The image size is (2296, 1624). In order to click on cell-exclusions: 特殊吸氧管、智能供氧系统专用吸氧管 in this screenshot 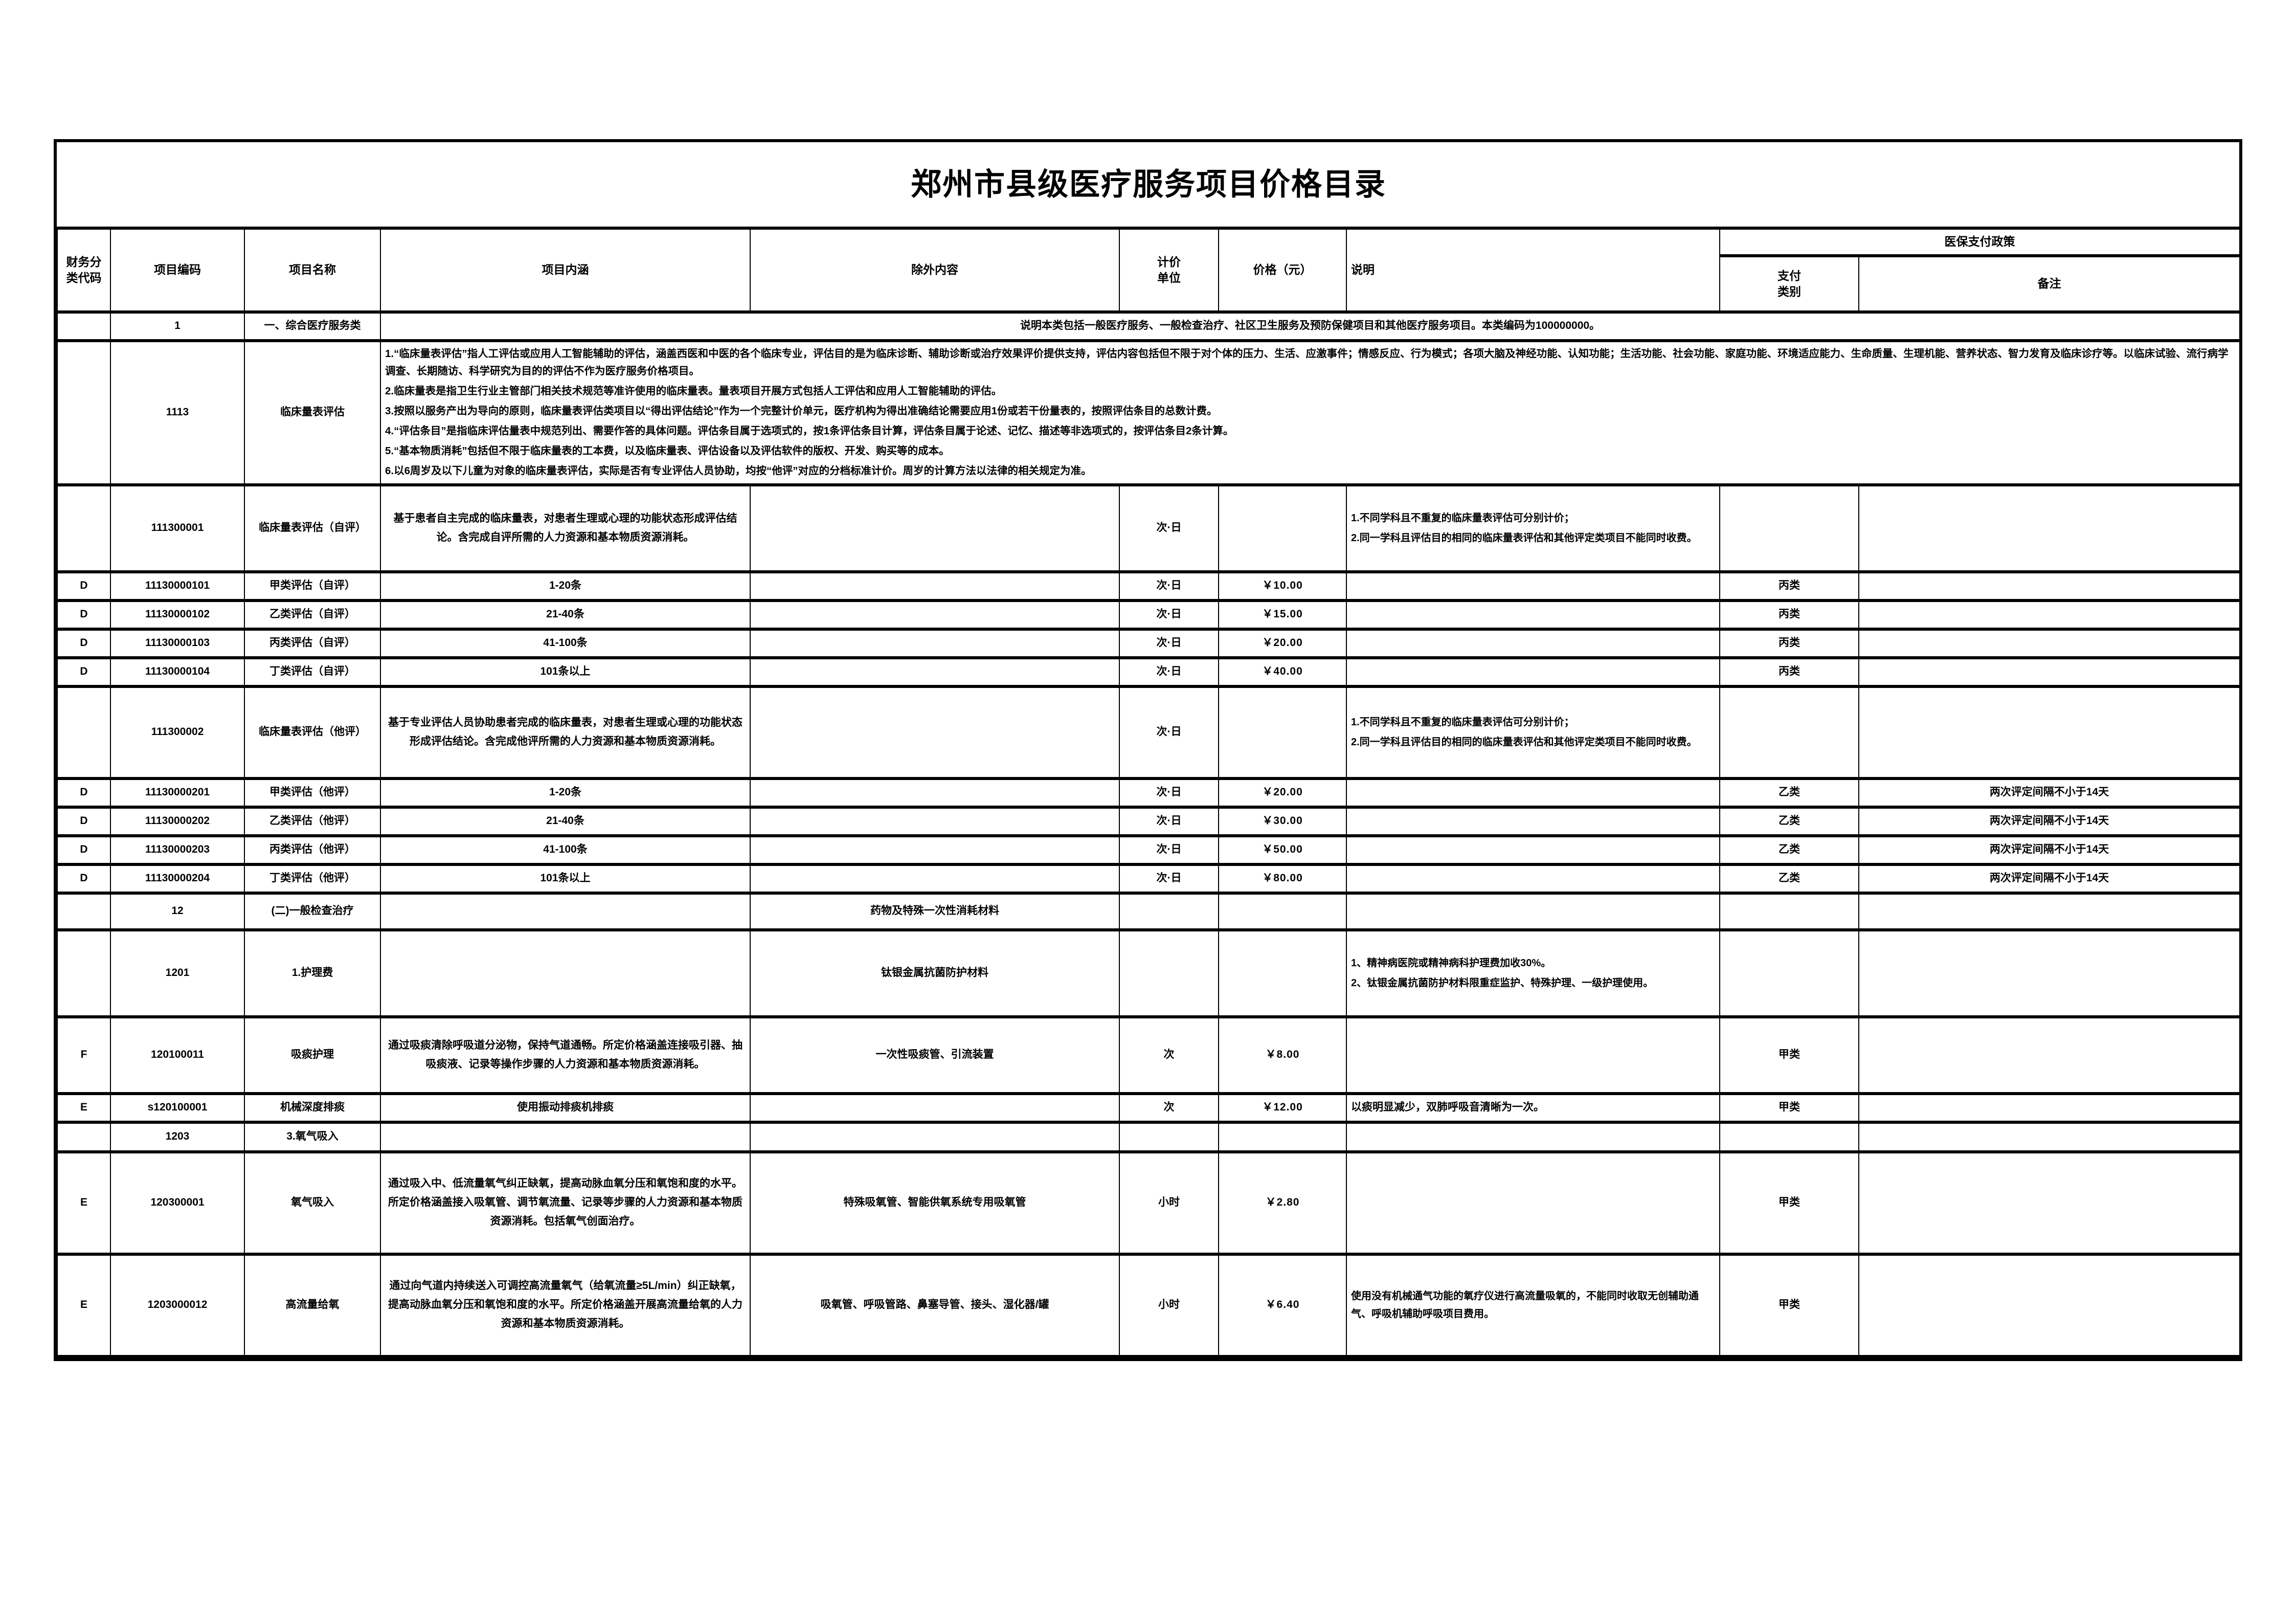, I will do `click(935, 1202)`.